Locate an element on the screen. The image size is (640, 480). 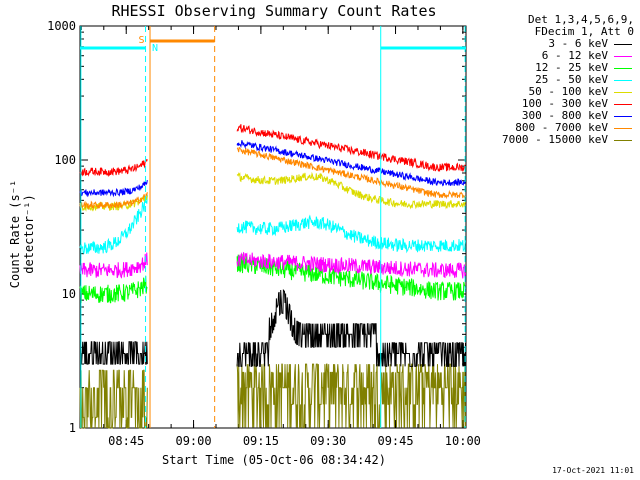
legend-entry: 800 - 7000 keV is located at coordinates (555, 128).